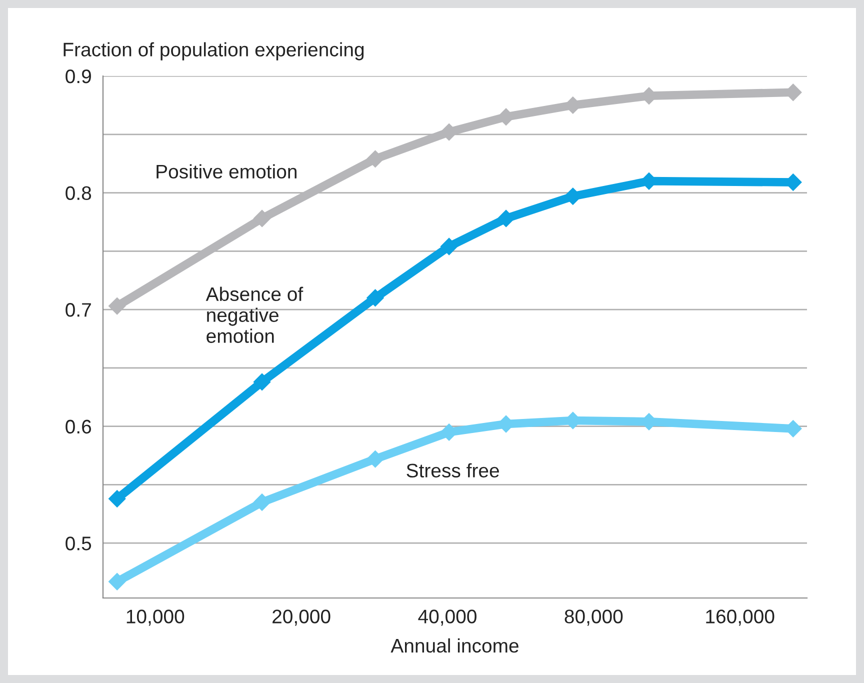 This screenshot has height=683, width=864. What do you see at coordinates (740, 618) in the screenshot?
I see `x-tick-label: 160,000` at bounding box center [740, 618].